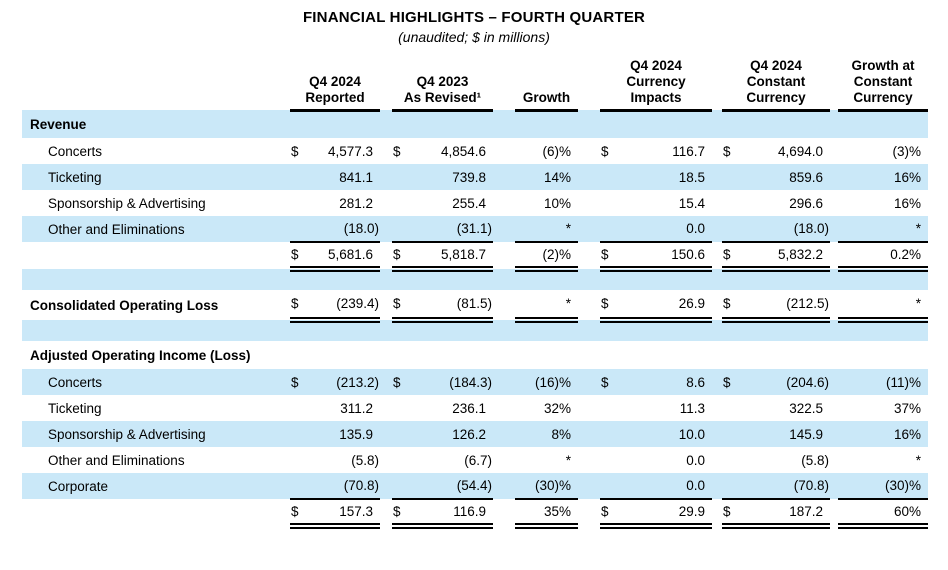  Describe the element at coordinates (558, 408) in the screenshot. I see `growth-cell: 32%` at that location.